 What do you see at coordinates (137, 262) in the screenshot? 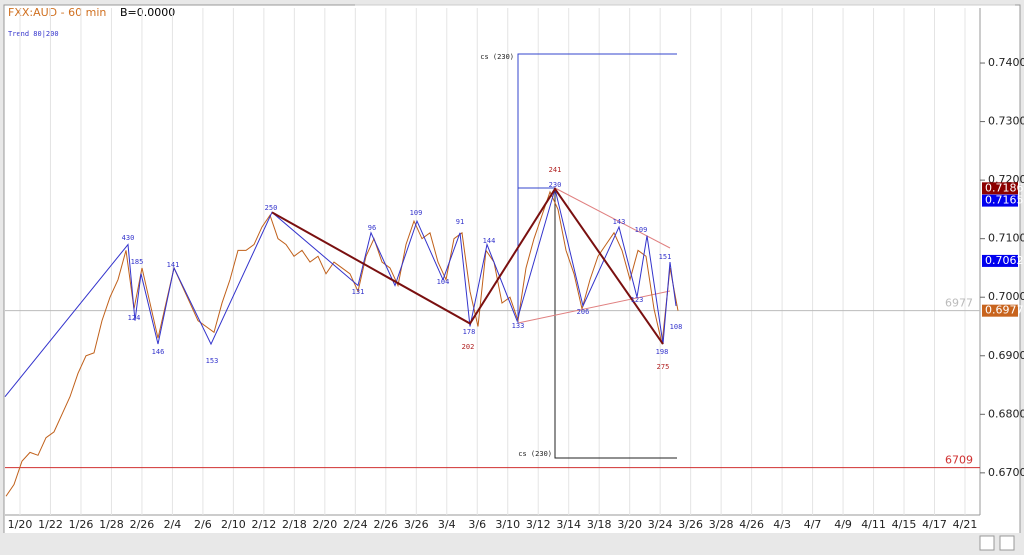
I see `pivot-label: 185` at bounding box center [137, 262].